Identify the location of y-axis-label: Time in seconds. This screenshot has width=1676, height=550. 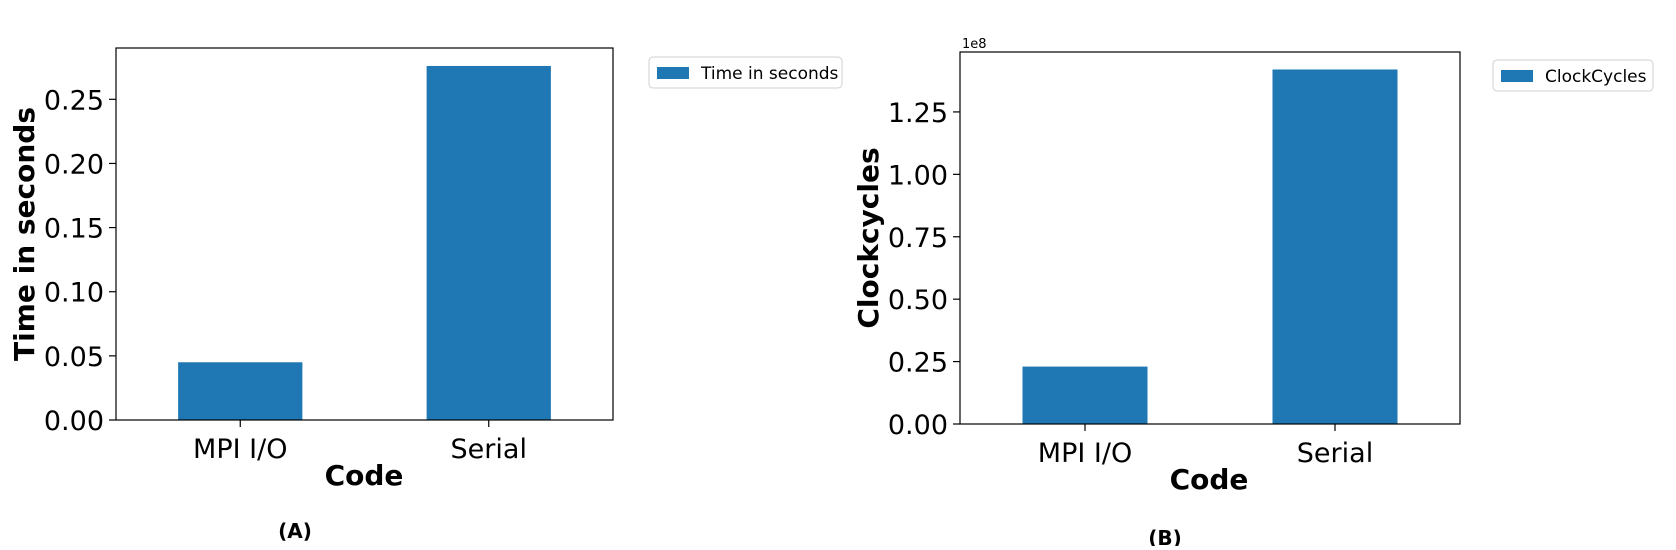
(24, 234).